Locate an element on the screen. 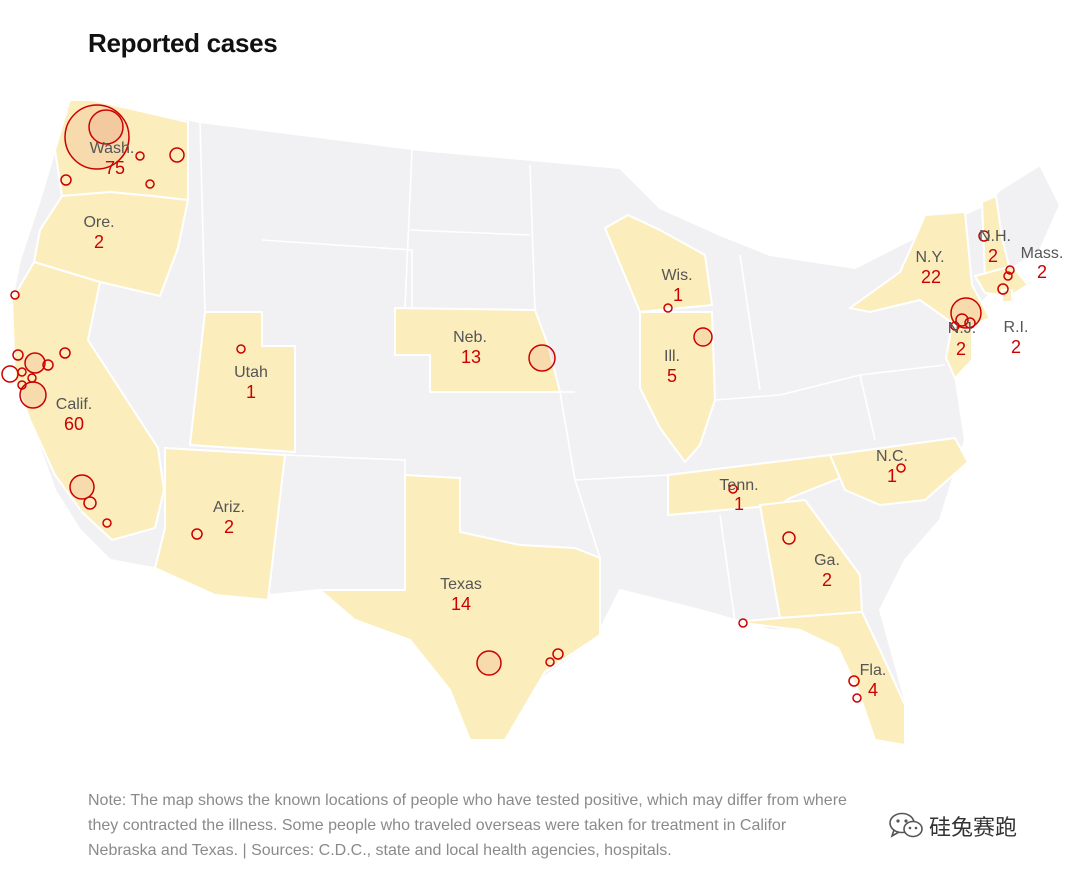 Image resolution: width=1080 pixels, height=875 pixels. state-label-wisconsin: Wis. is located at coordinates (676, 275).